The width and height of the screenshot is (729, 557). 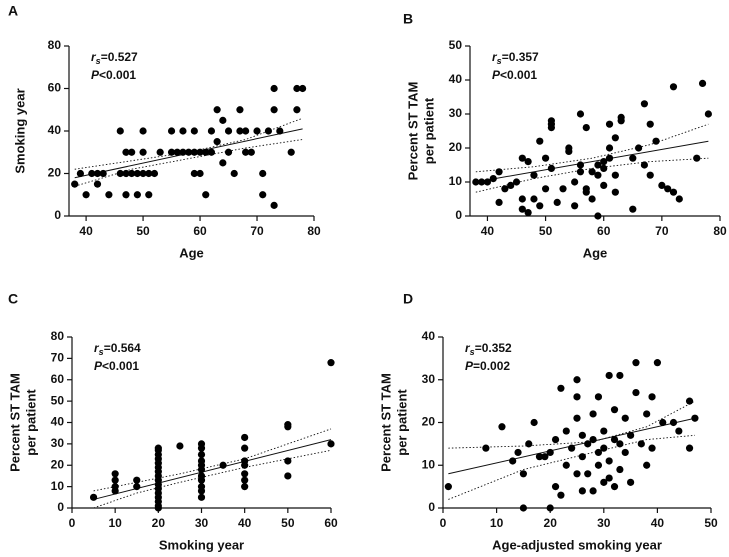 What do you see at coordinates (456, 45) in the screenshot?
I see `y-tick-label: 50` at bounding box center [456, 45].